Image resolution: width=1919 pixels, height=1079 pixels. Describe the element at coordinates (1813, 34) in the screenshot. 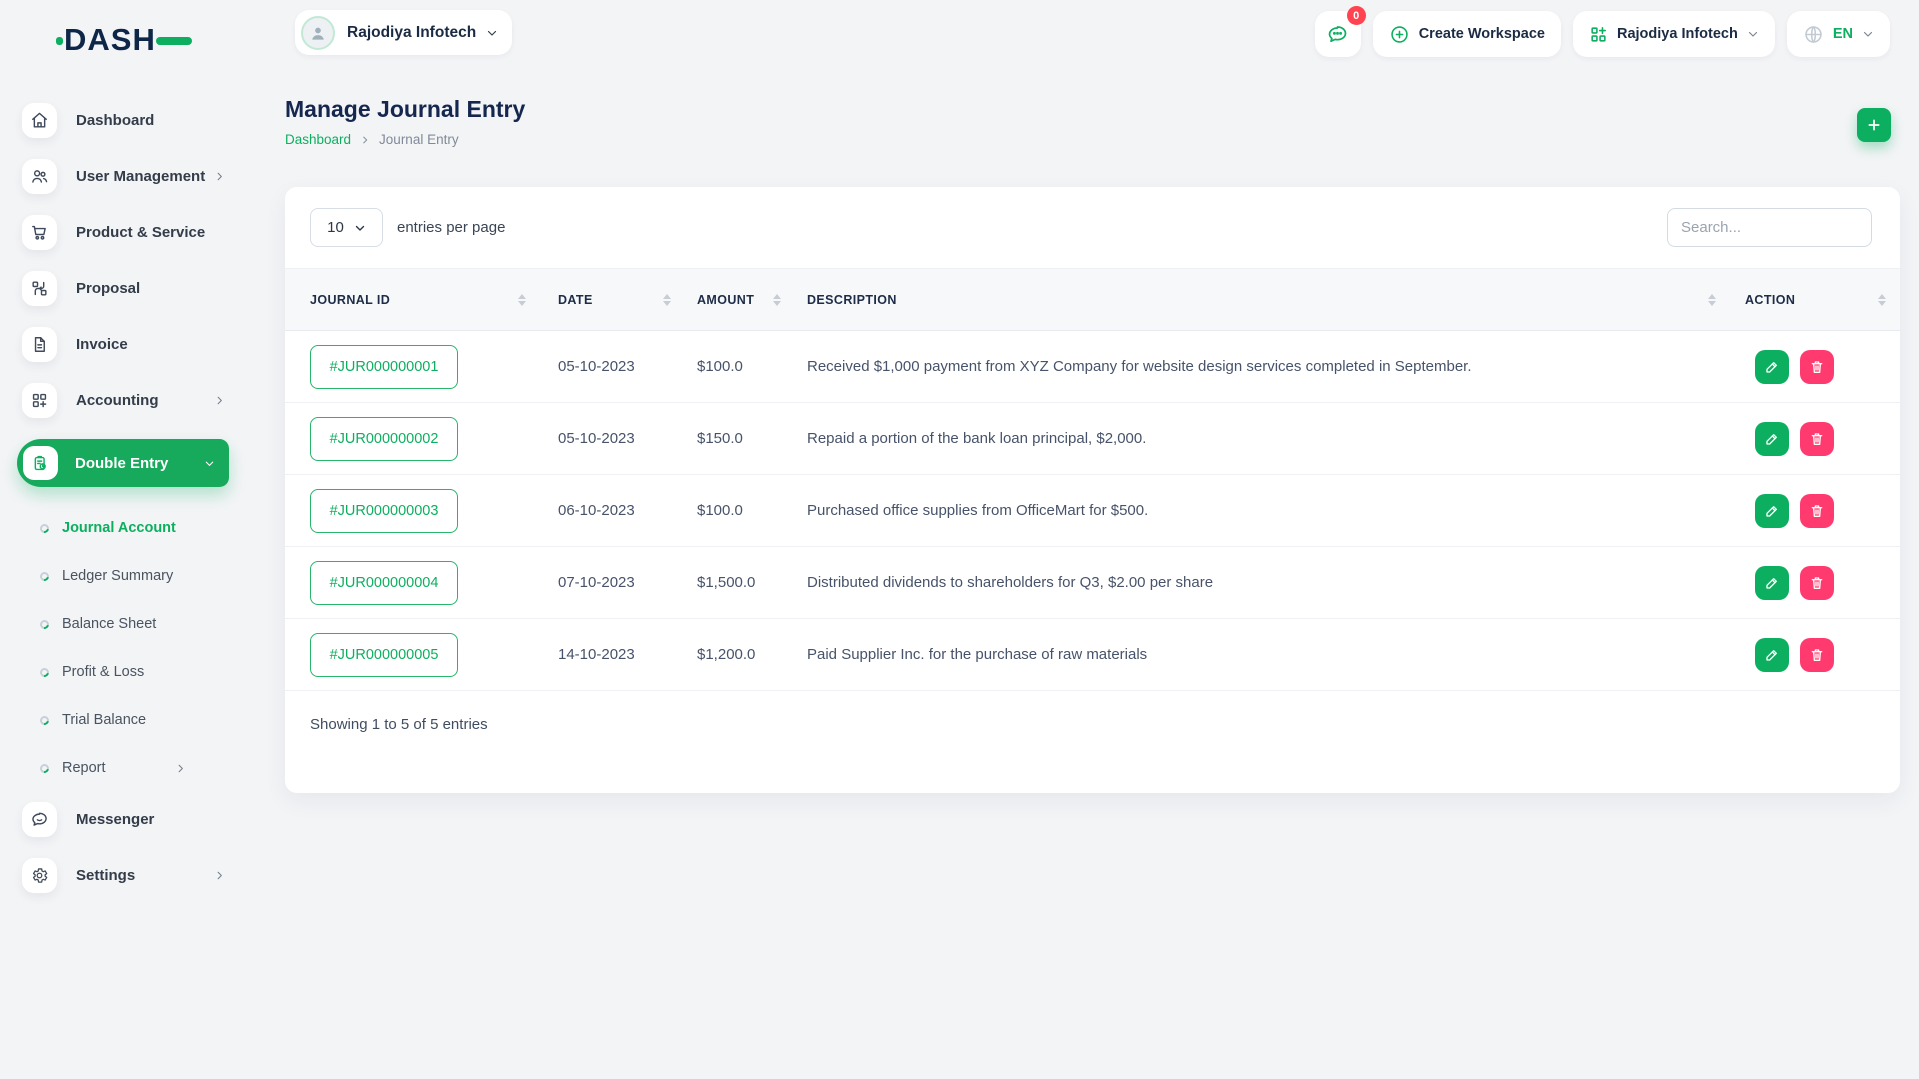

I see `globe-icon` at that location.